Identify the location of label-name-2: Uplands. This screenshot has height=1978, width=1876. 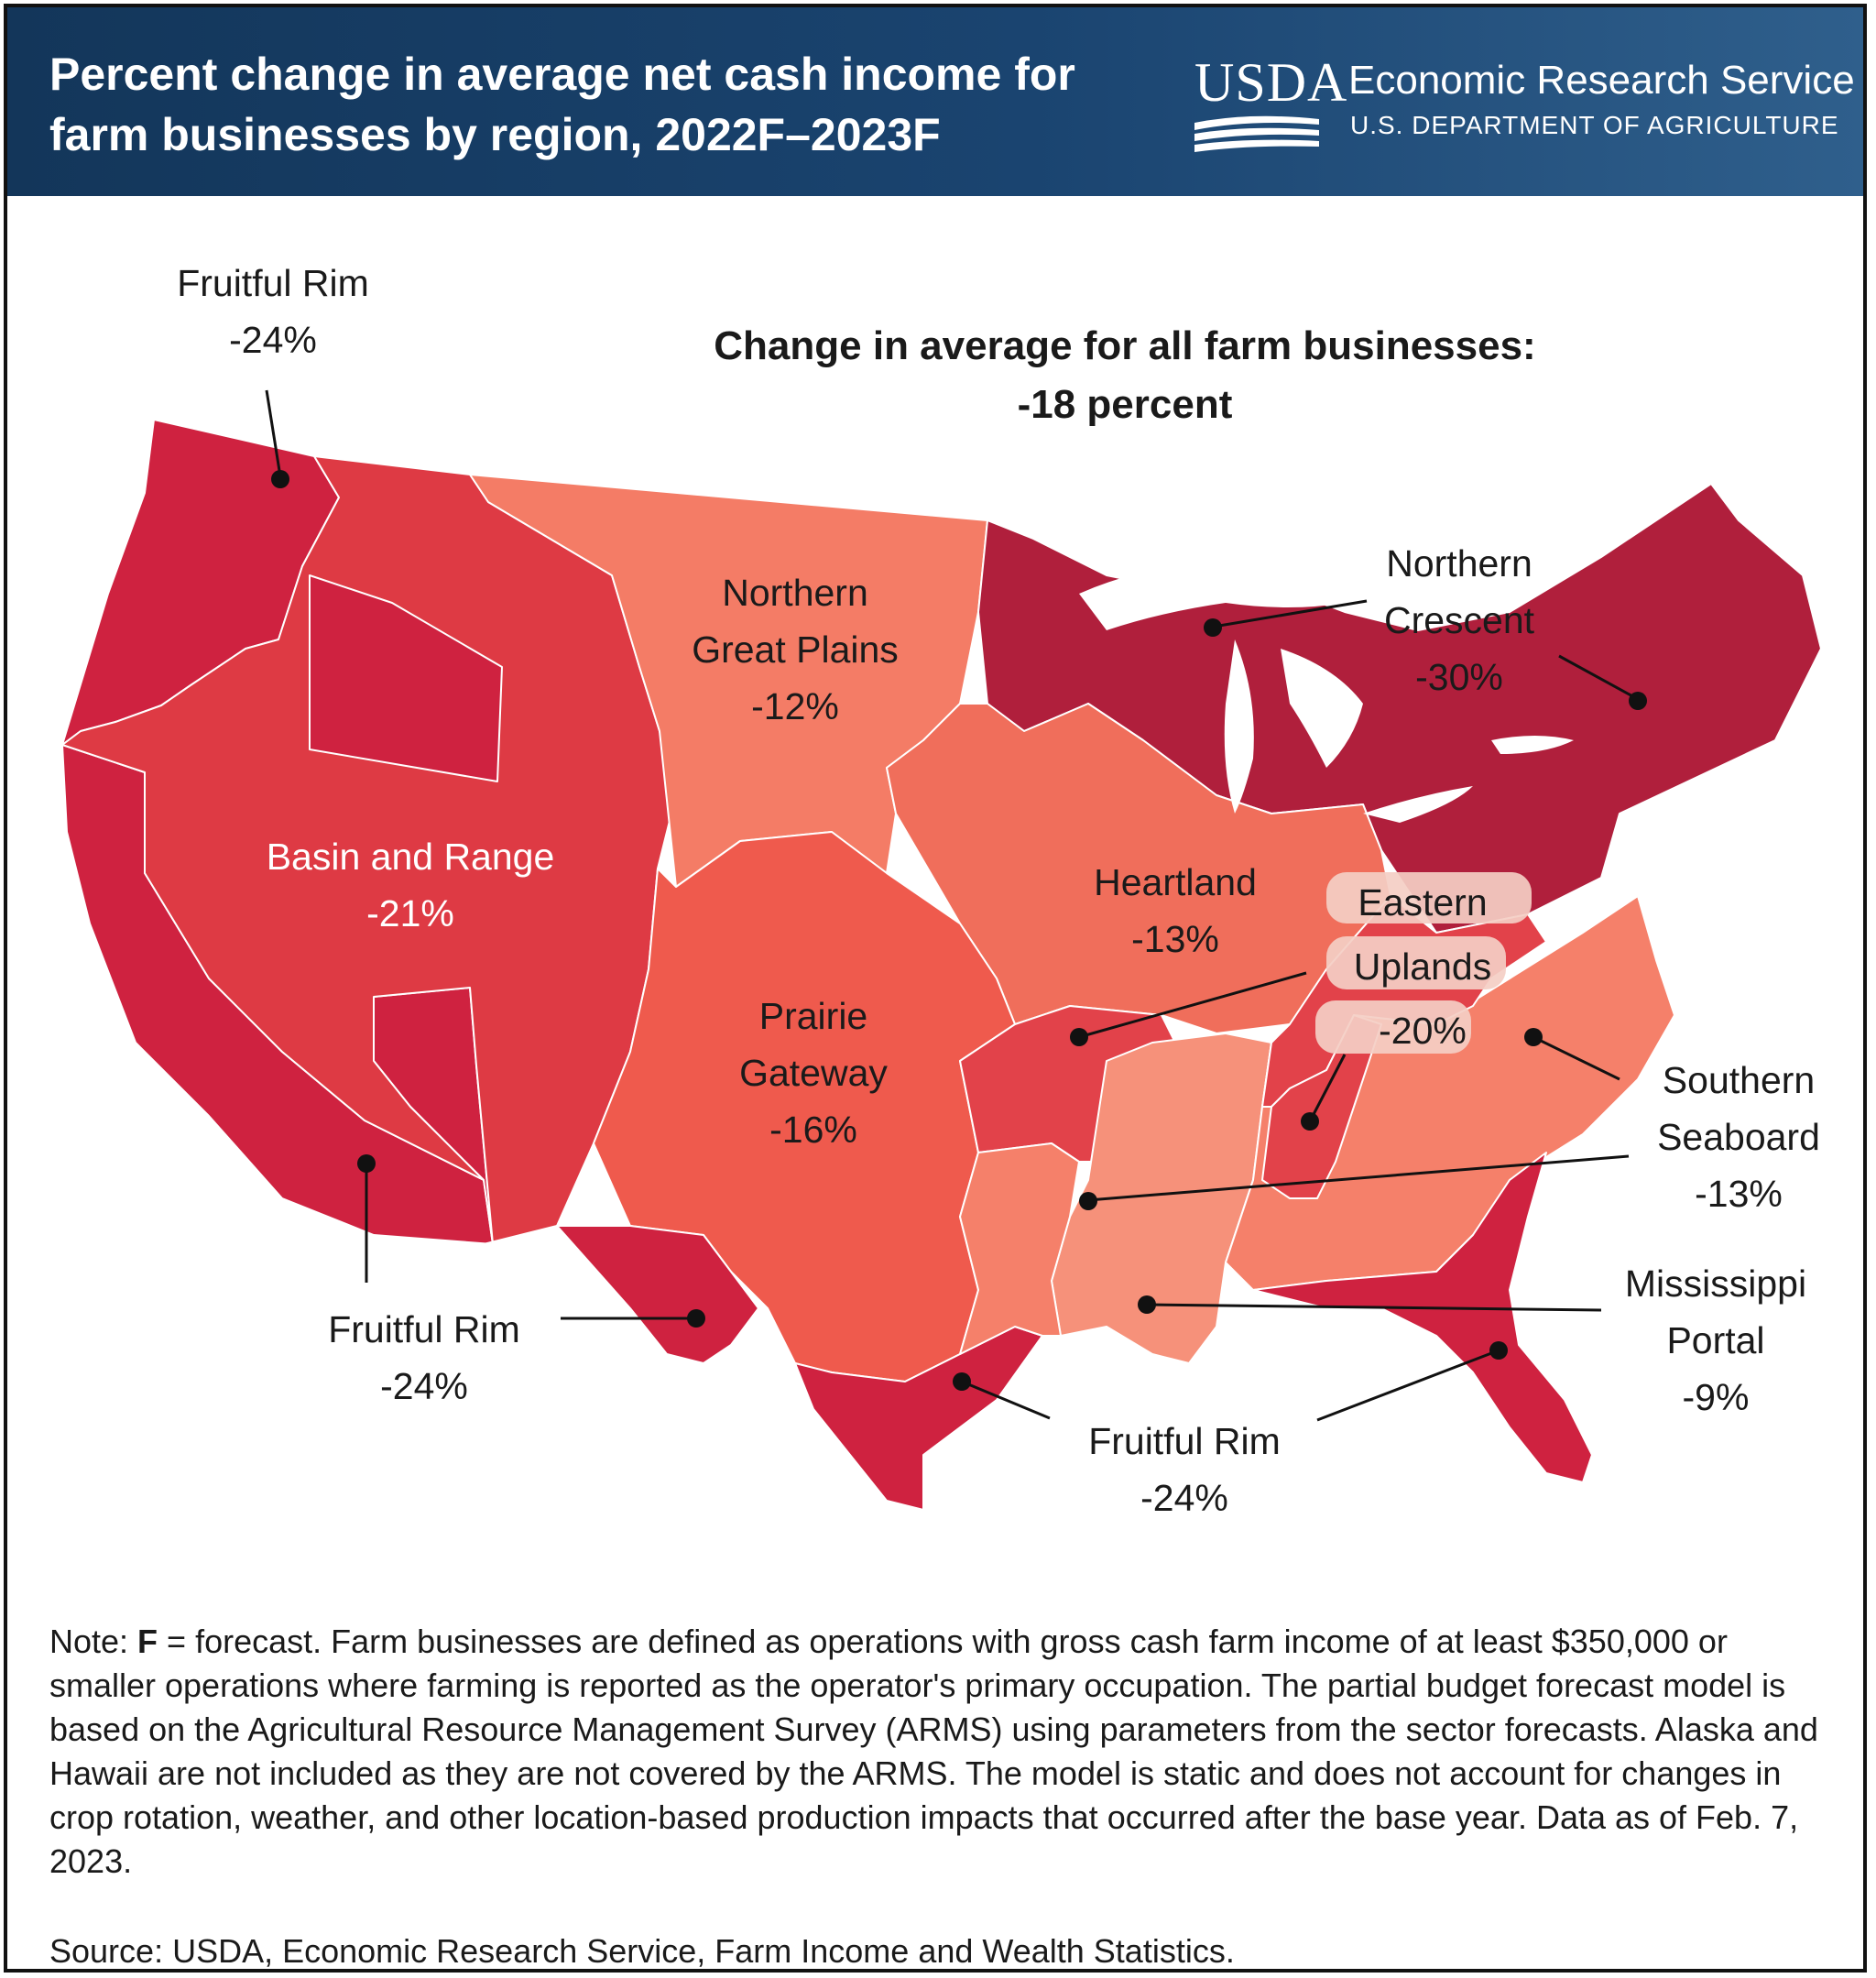
(1422, 966).